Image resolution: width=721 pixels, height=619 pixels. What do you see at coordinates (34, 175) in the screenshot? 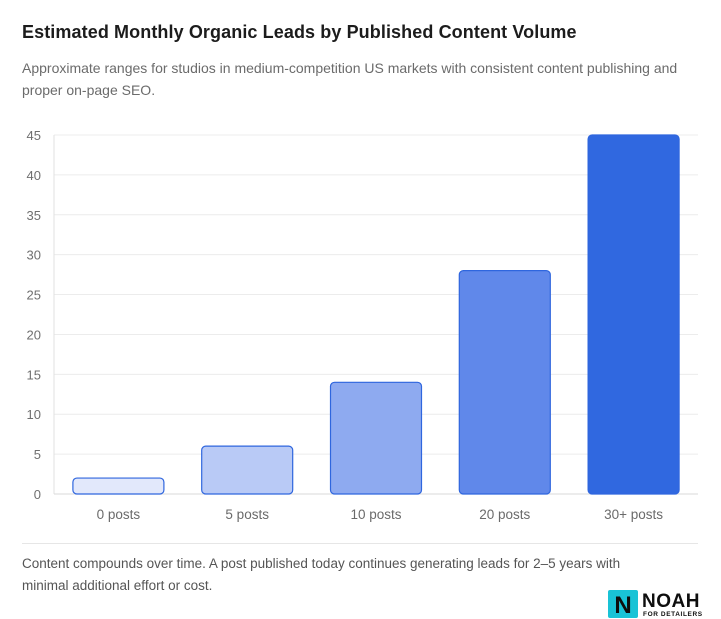
I see `y-tick-label: 40` at bounding box center [34, 175].